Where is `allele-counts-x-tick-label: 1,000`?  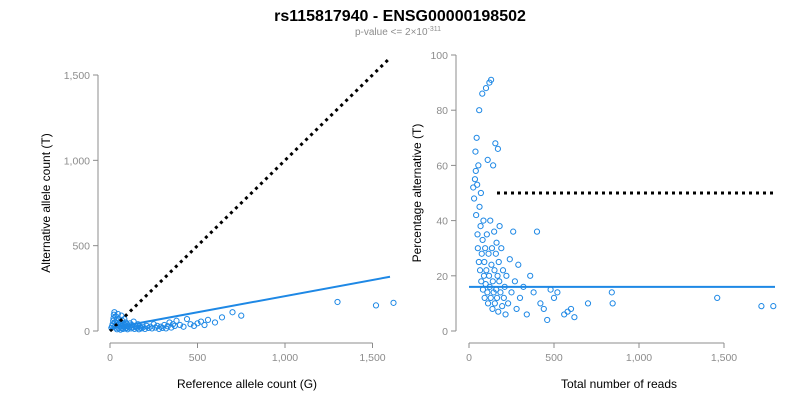
allele-counts-x-tick-label: 1,000 is located at coordinates (285, 358).